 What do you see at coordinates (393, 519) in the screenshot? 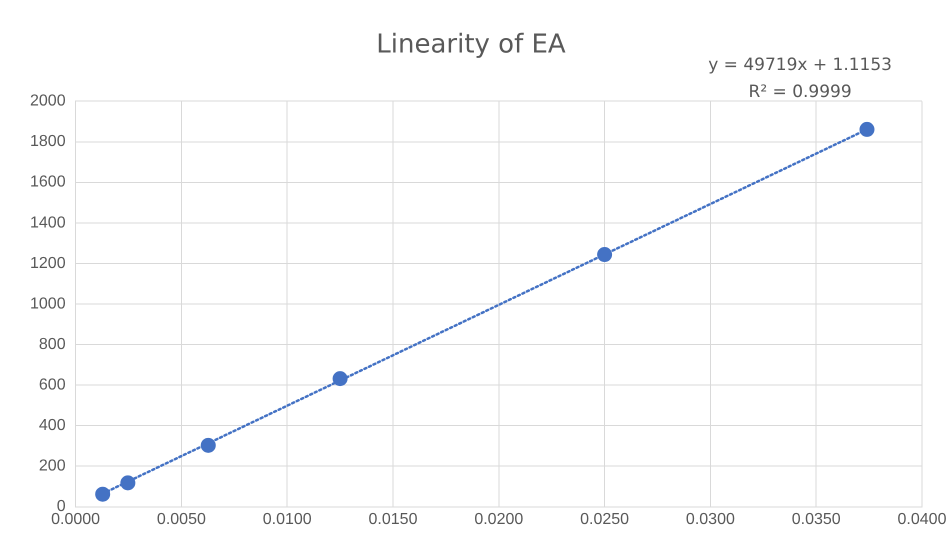
I see `x-tick-label: 0.0150` at bounding box center [393, 519].